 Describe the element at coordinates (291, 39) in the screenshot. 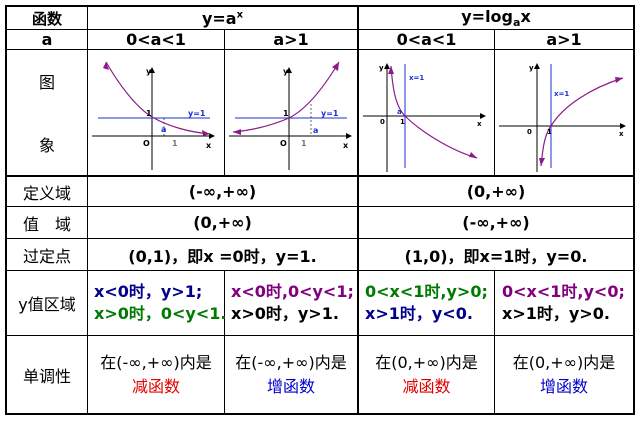

I see `exp-range-big: a>1` at that location.